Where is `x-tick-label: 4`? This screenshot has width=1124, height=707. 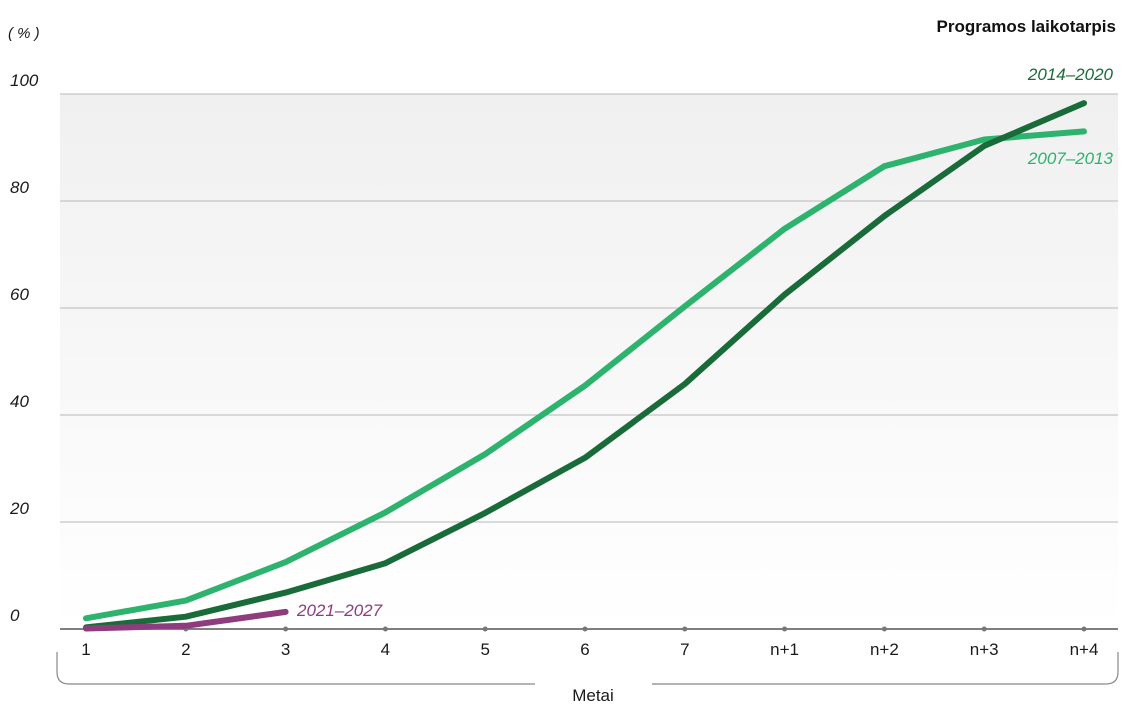 x-tick-label: 4 is located at coordinates (385, 649).